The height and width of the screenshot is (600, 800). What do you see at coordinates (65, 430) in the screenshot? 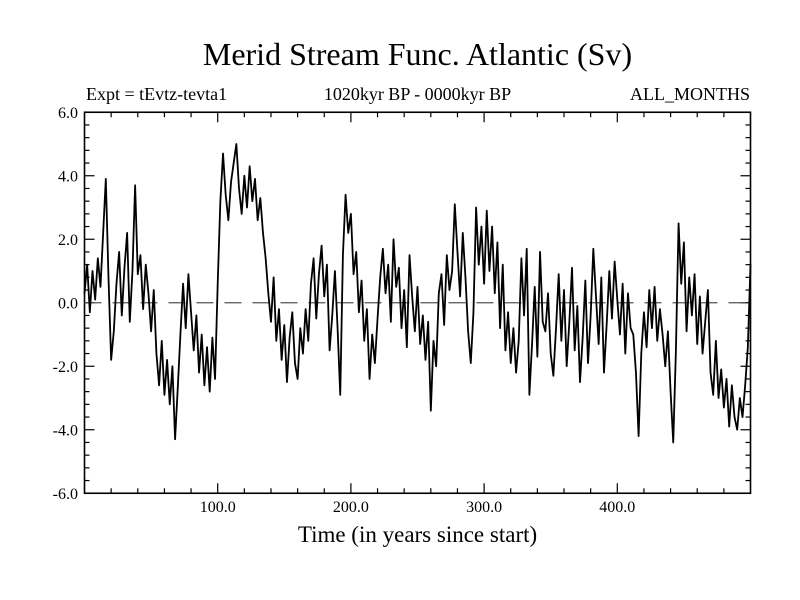
I see `y-tick-label: -4.0` at bounding box center [65, 430].